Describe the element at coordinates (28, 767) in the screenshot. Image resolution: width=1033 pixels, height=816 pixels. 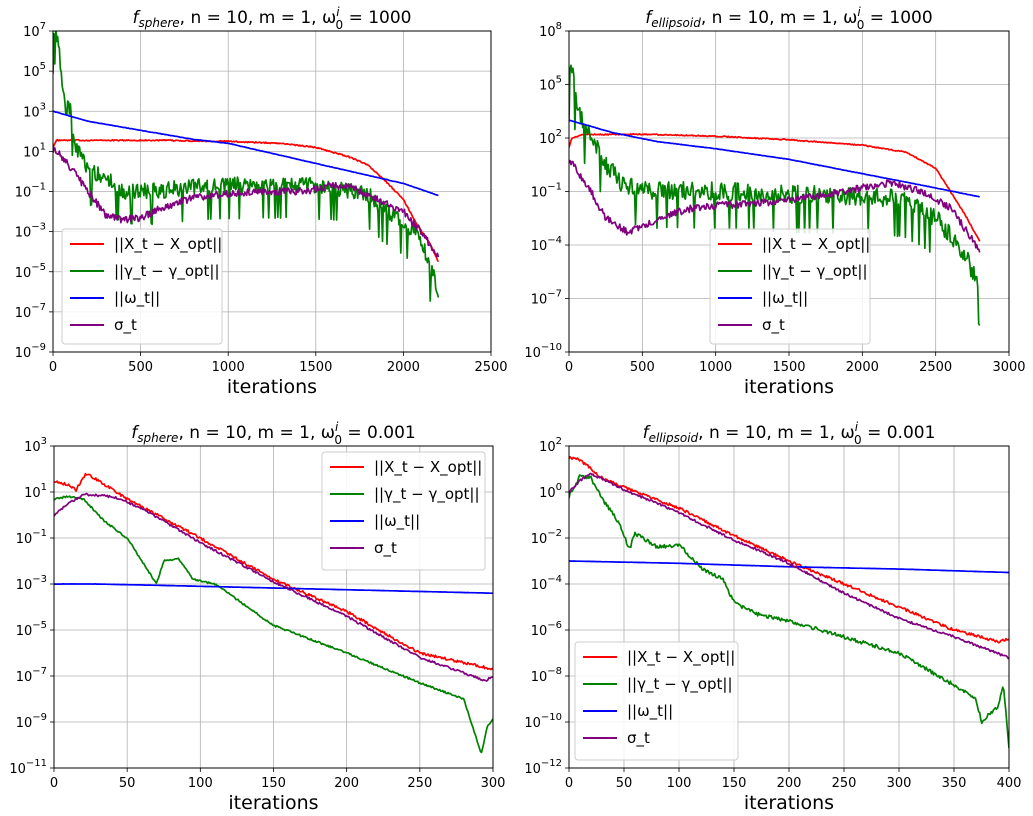
I see `y-tick-label: 10⁻¹¹` at that location.